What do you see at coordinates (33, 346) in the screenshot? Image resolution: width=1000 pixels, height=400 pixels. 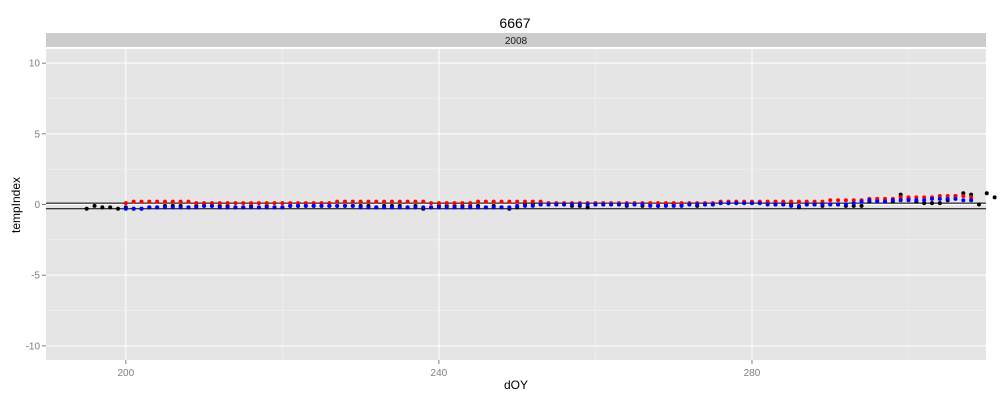 I see `y-tick-label: -10` at bounding box center [33, 346].